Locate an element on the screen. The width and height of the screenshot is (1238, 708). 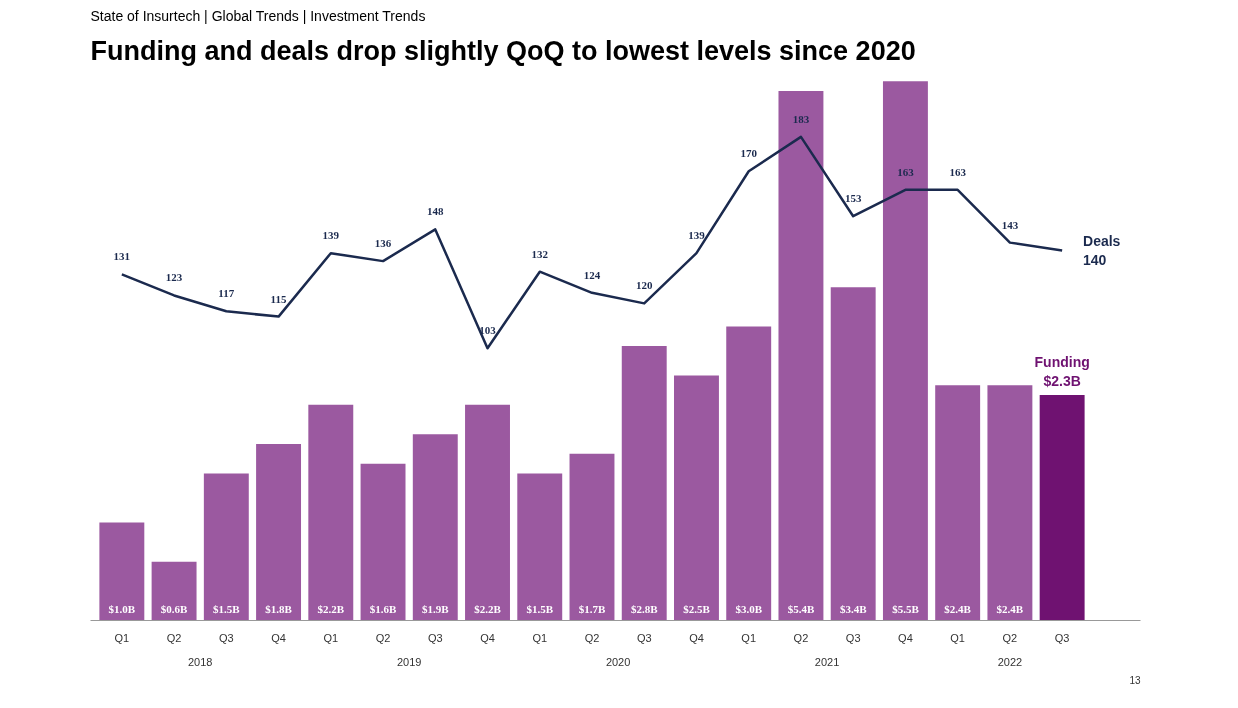
data-label: $1.7B is located at coordinates (592, 608).